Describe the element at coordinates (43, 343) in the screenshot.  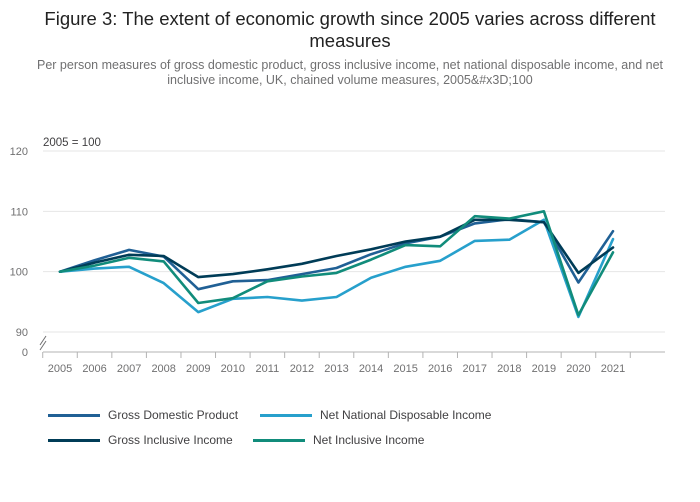
I see `axis-break-marks` at that location.